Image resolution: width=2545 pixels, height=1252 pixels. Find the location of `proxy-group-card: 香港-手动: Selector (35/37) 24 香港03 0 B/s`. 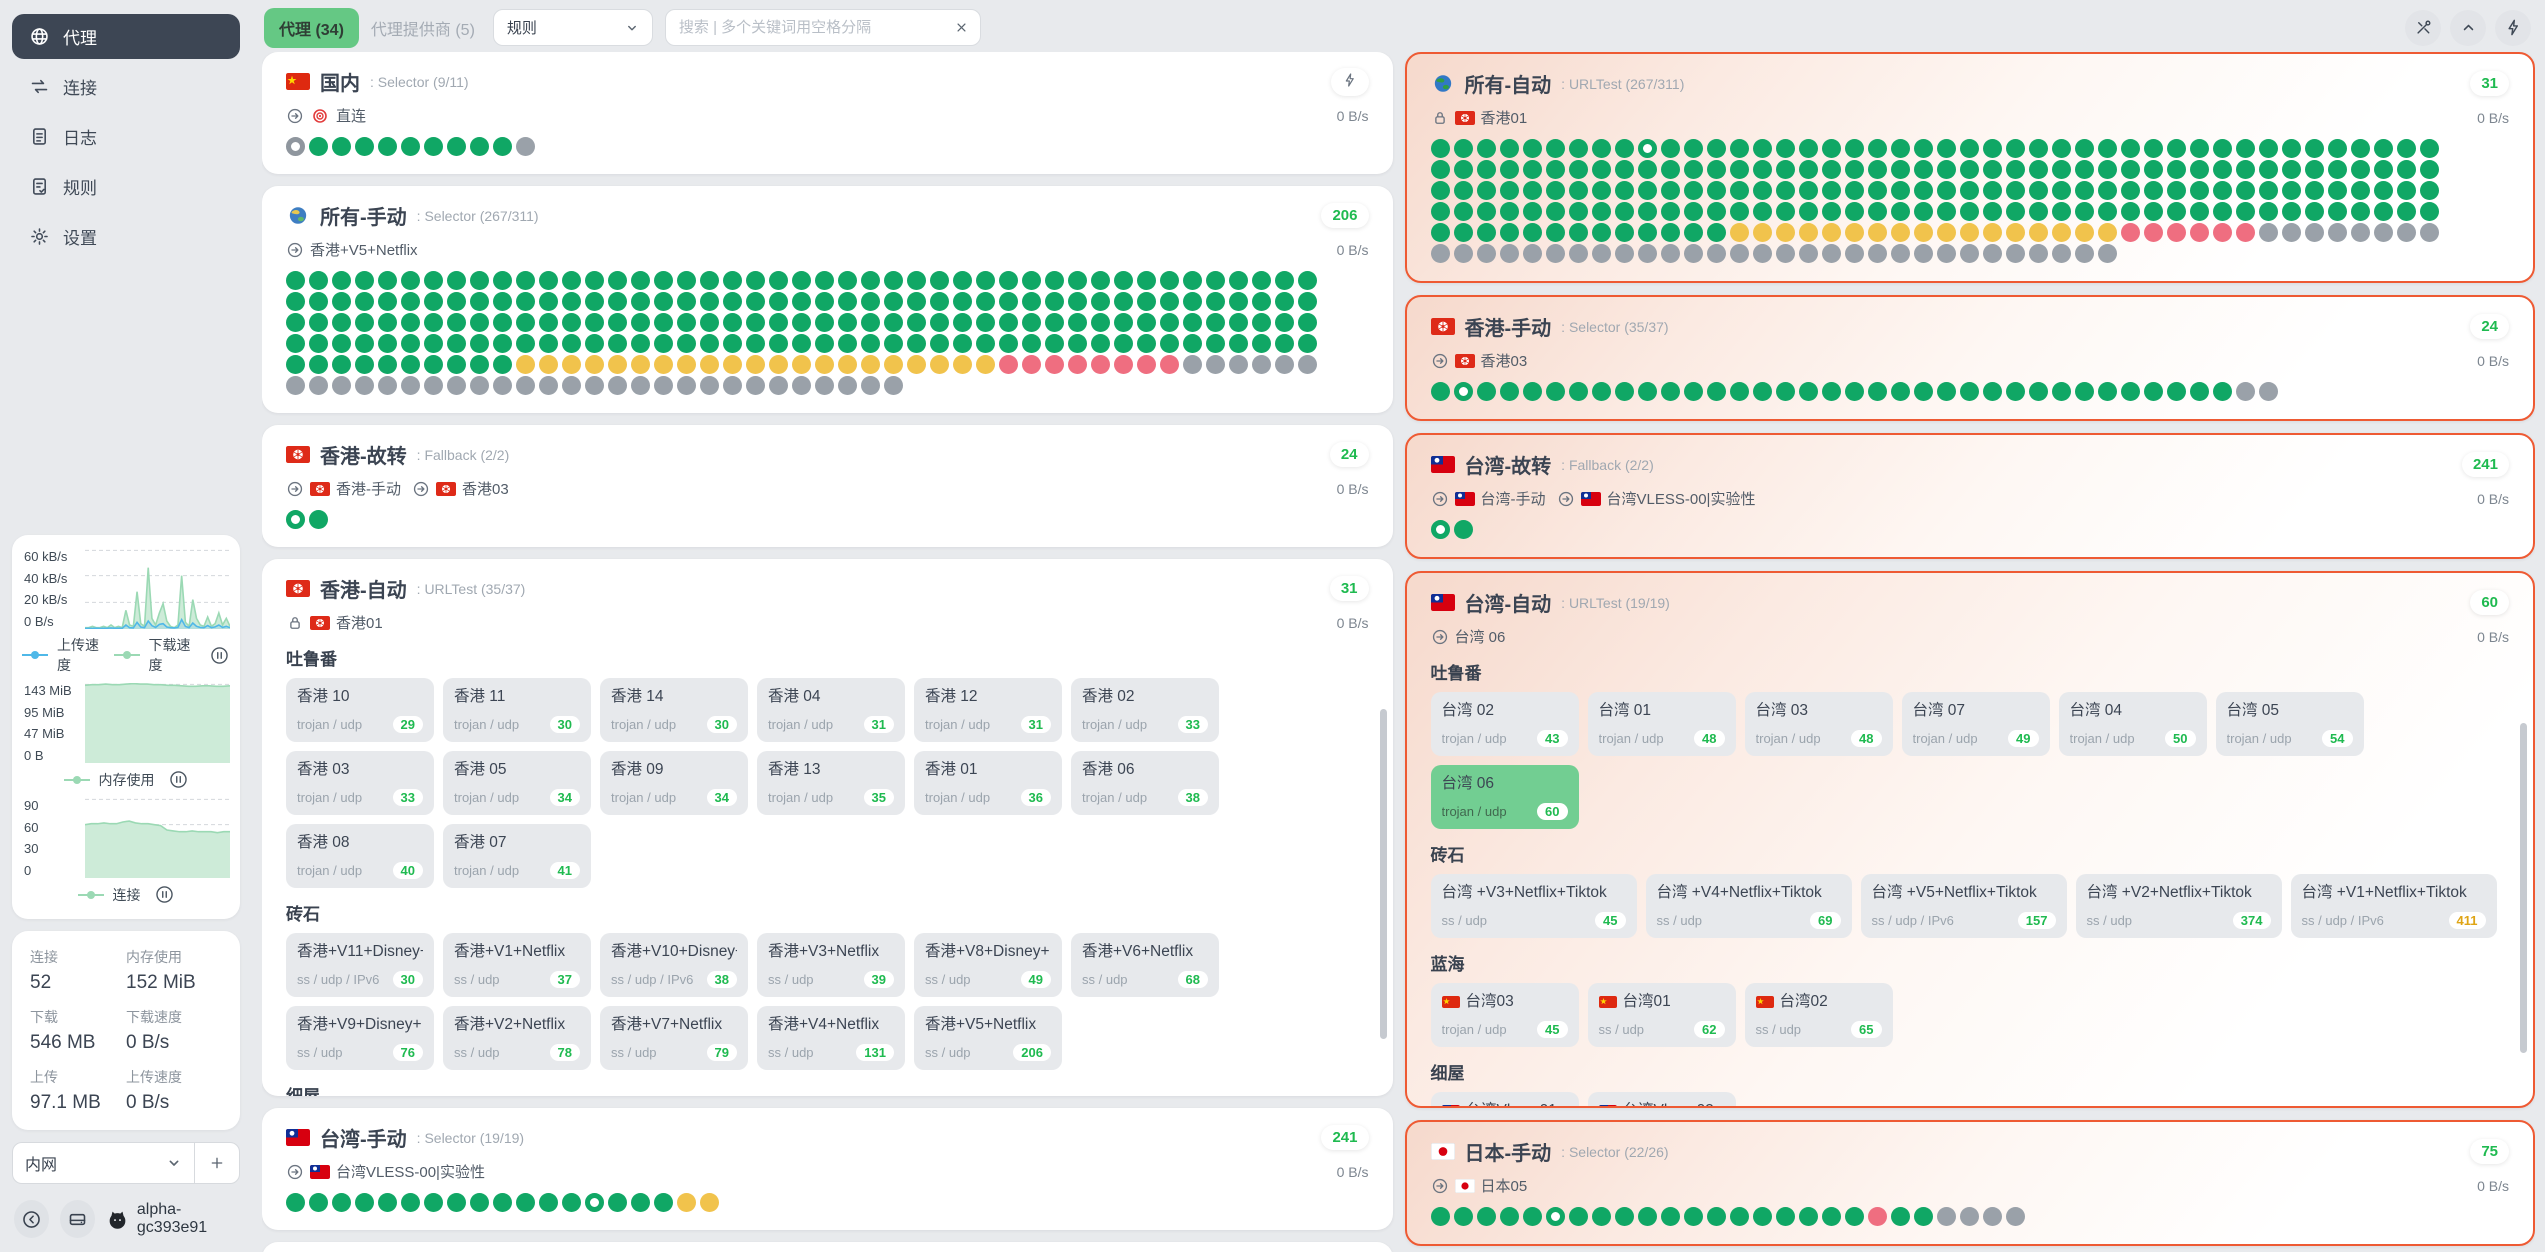

proxy-group-card: 香港-手动: Selector (35/37) 24 香港03 0 B/s is located at coordinates (1969, 358).